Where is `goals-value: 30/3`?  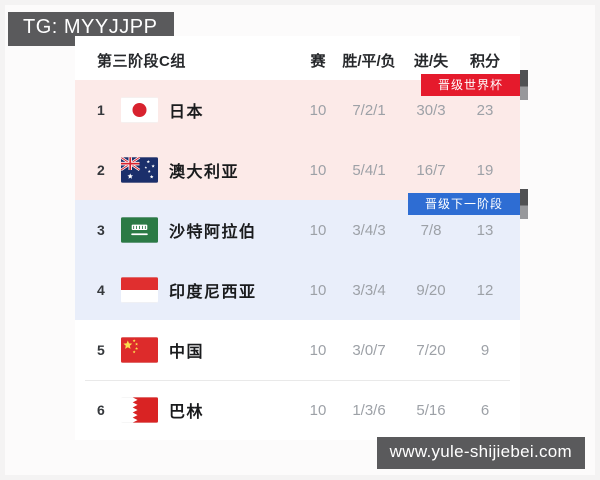 goals-value: 30/3 is located at coordinates (431, 110).